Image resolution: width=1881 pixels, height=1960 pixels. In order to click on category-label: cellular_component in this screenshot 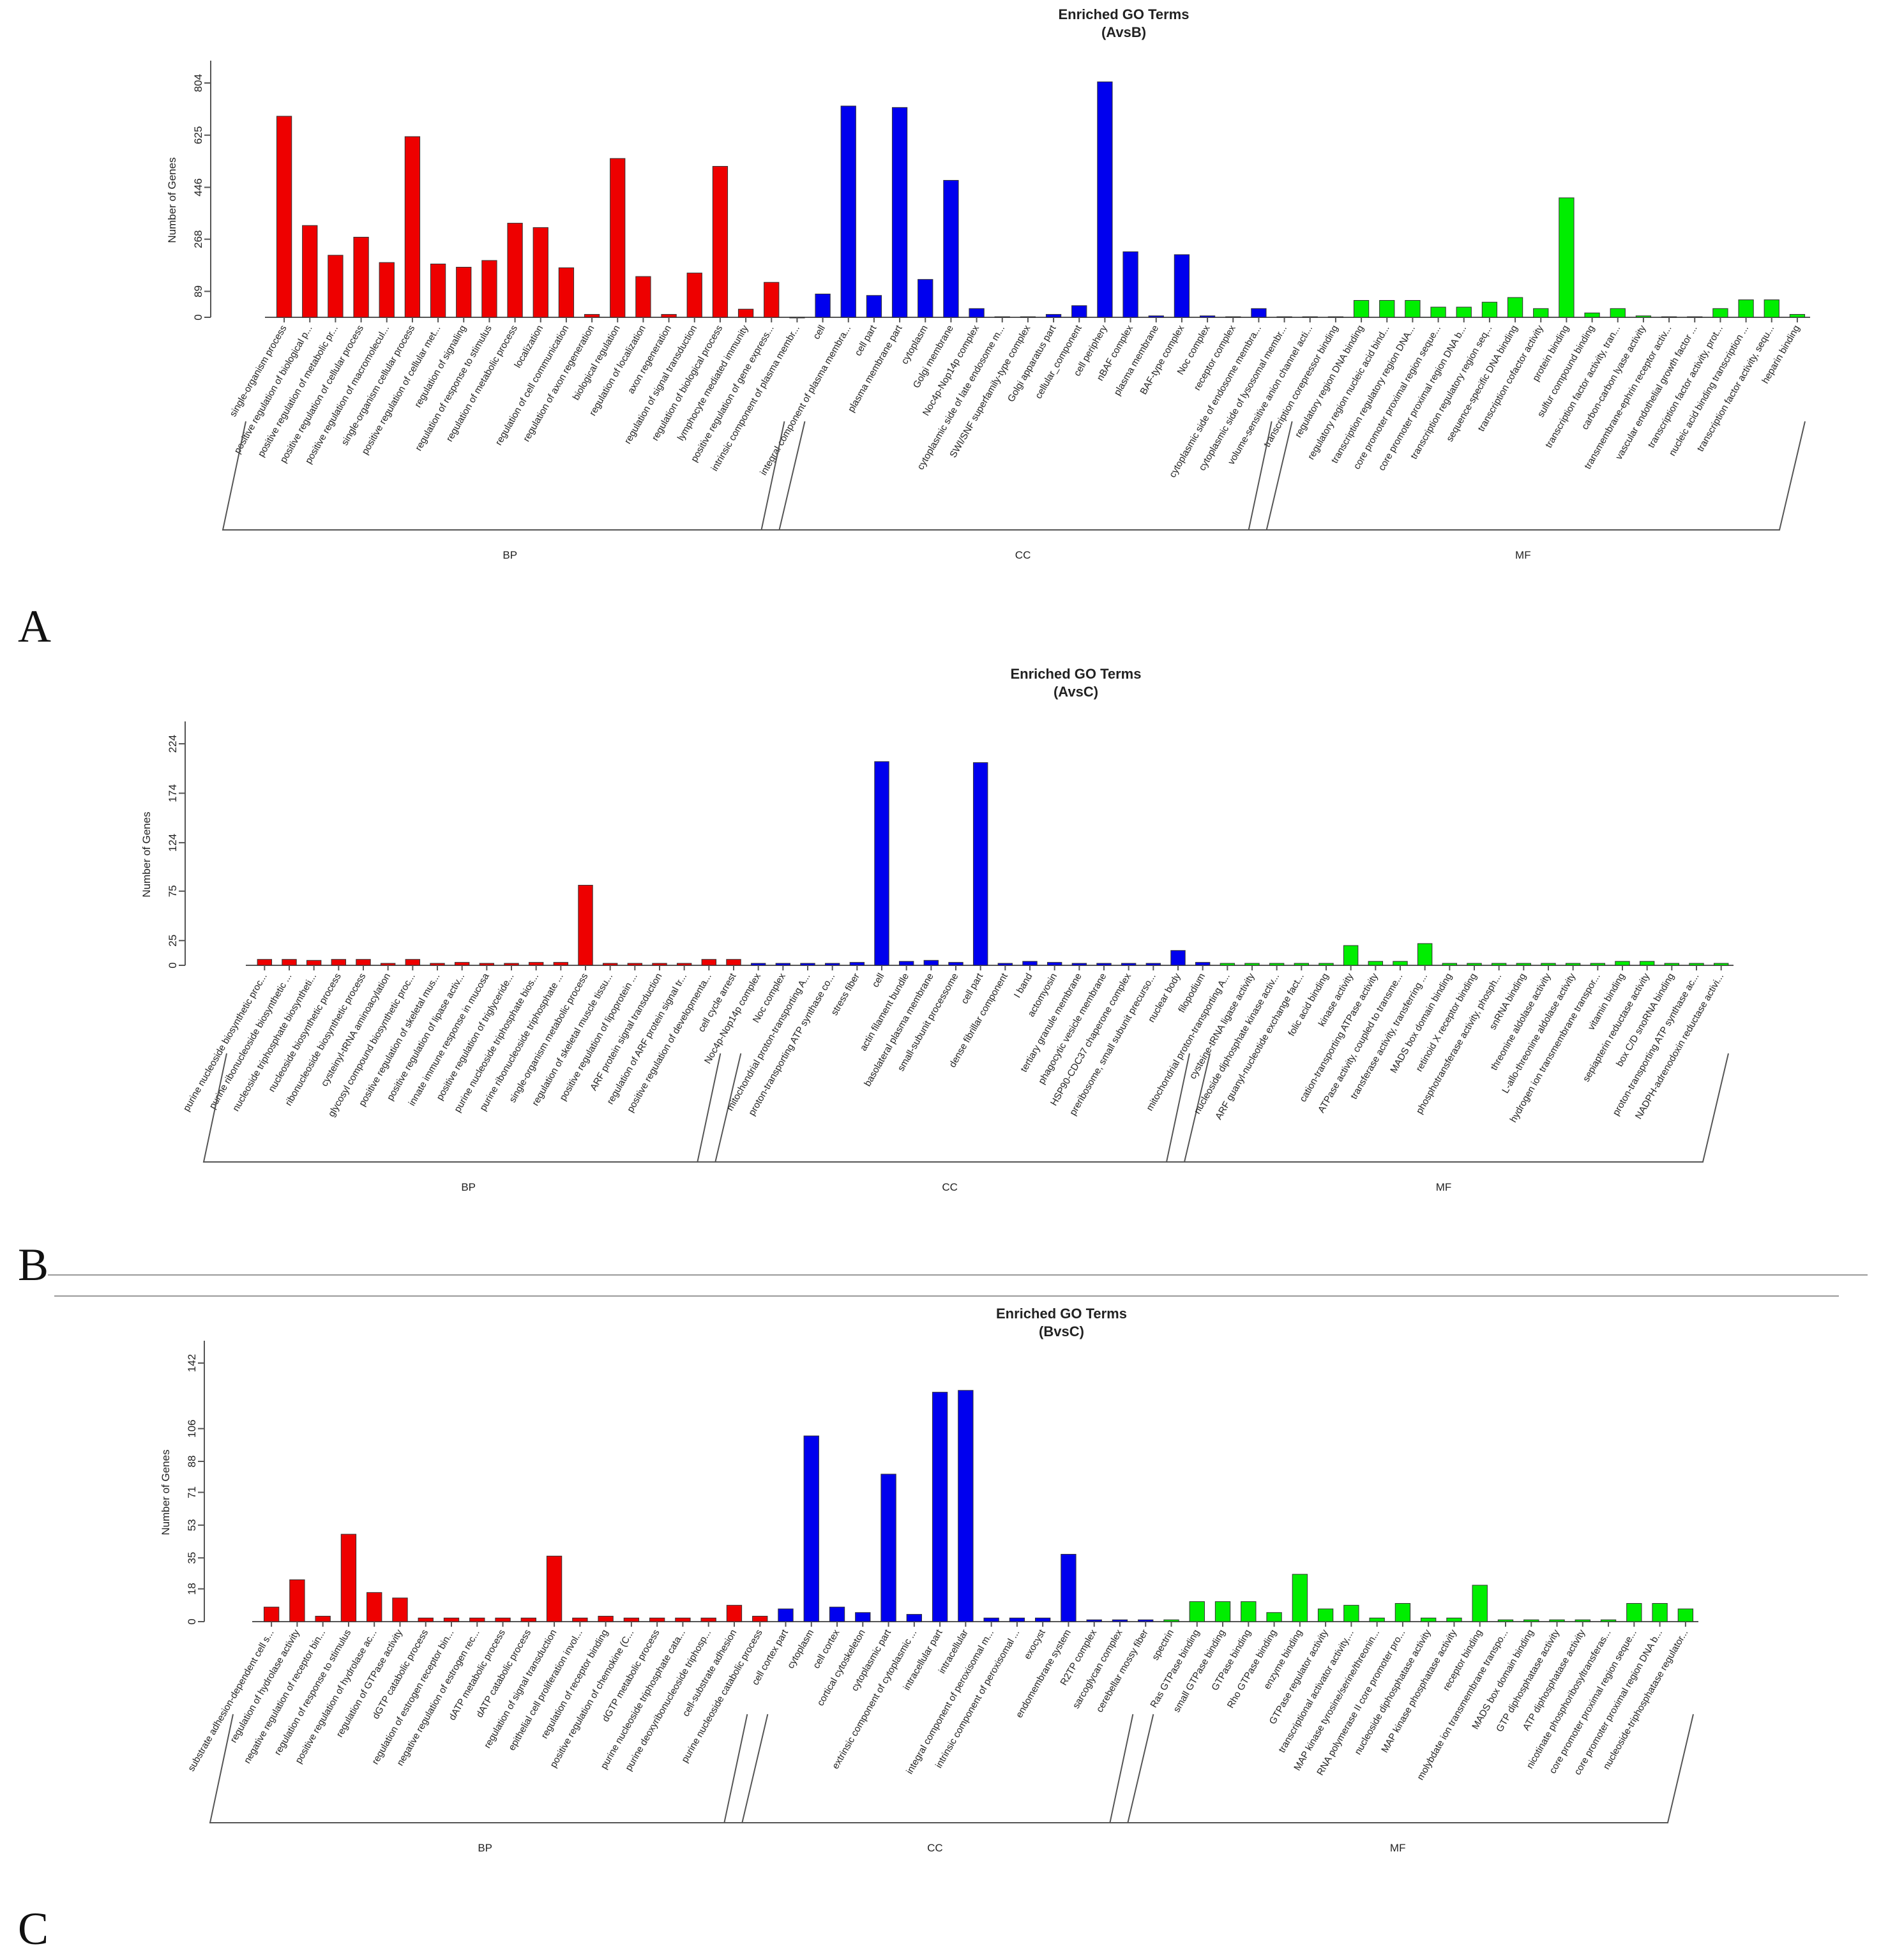, I will do `click(1058, 362)`.